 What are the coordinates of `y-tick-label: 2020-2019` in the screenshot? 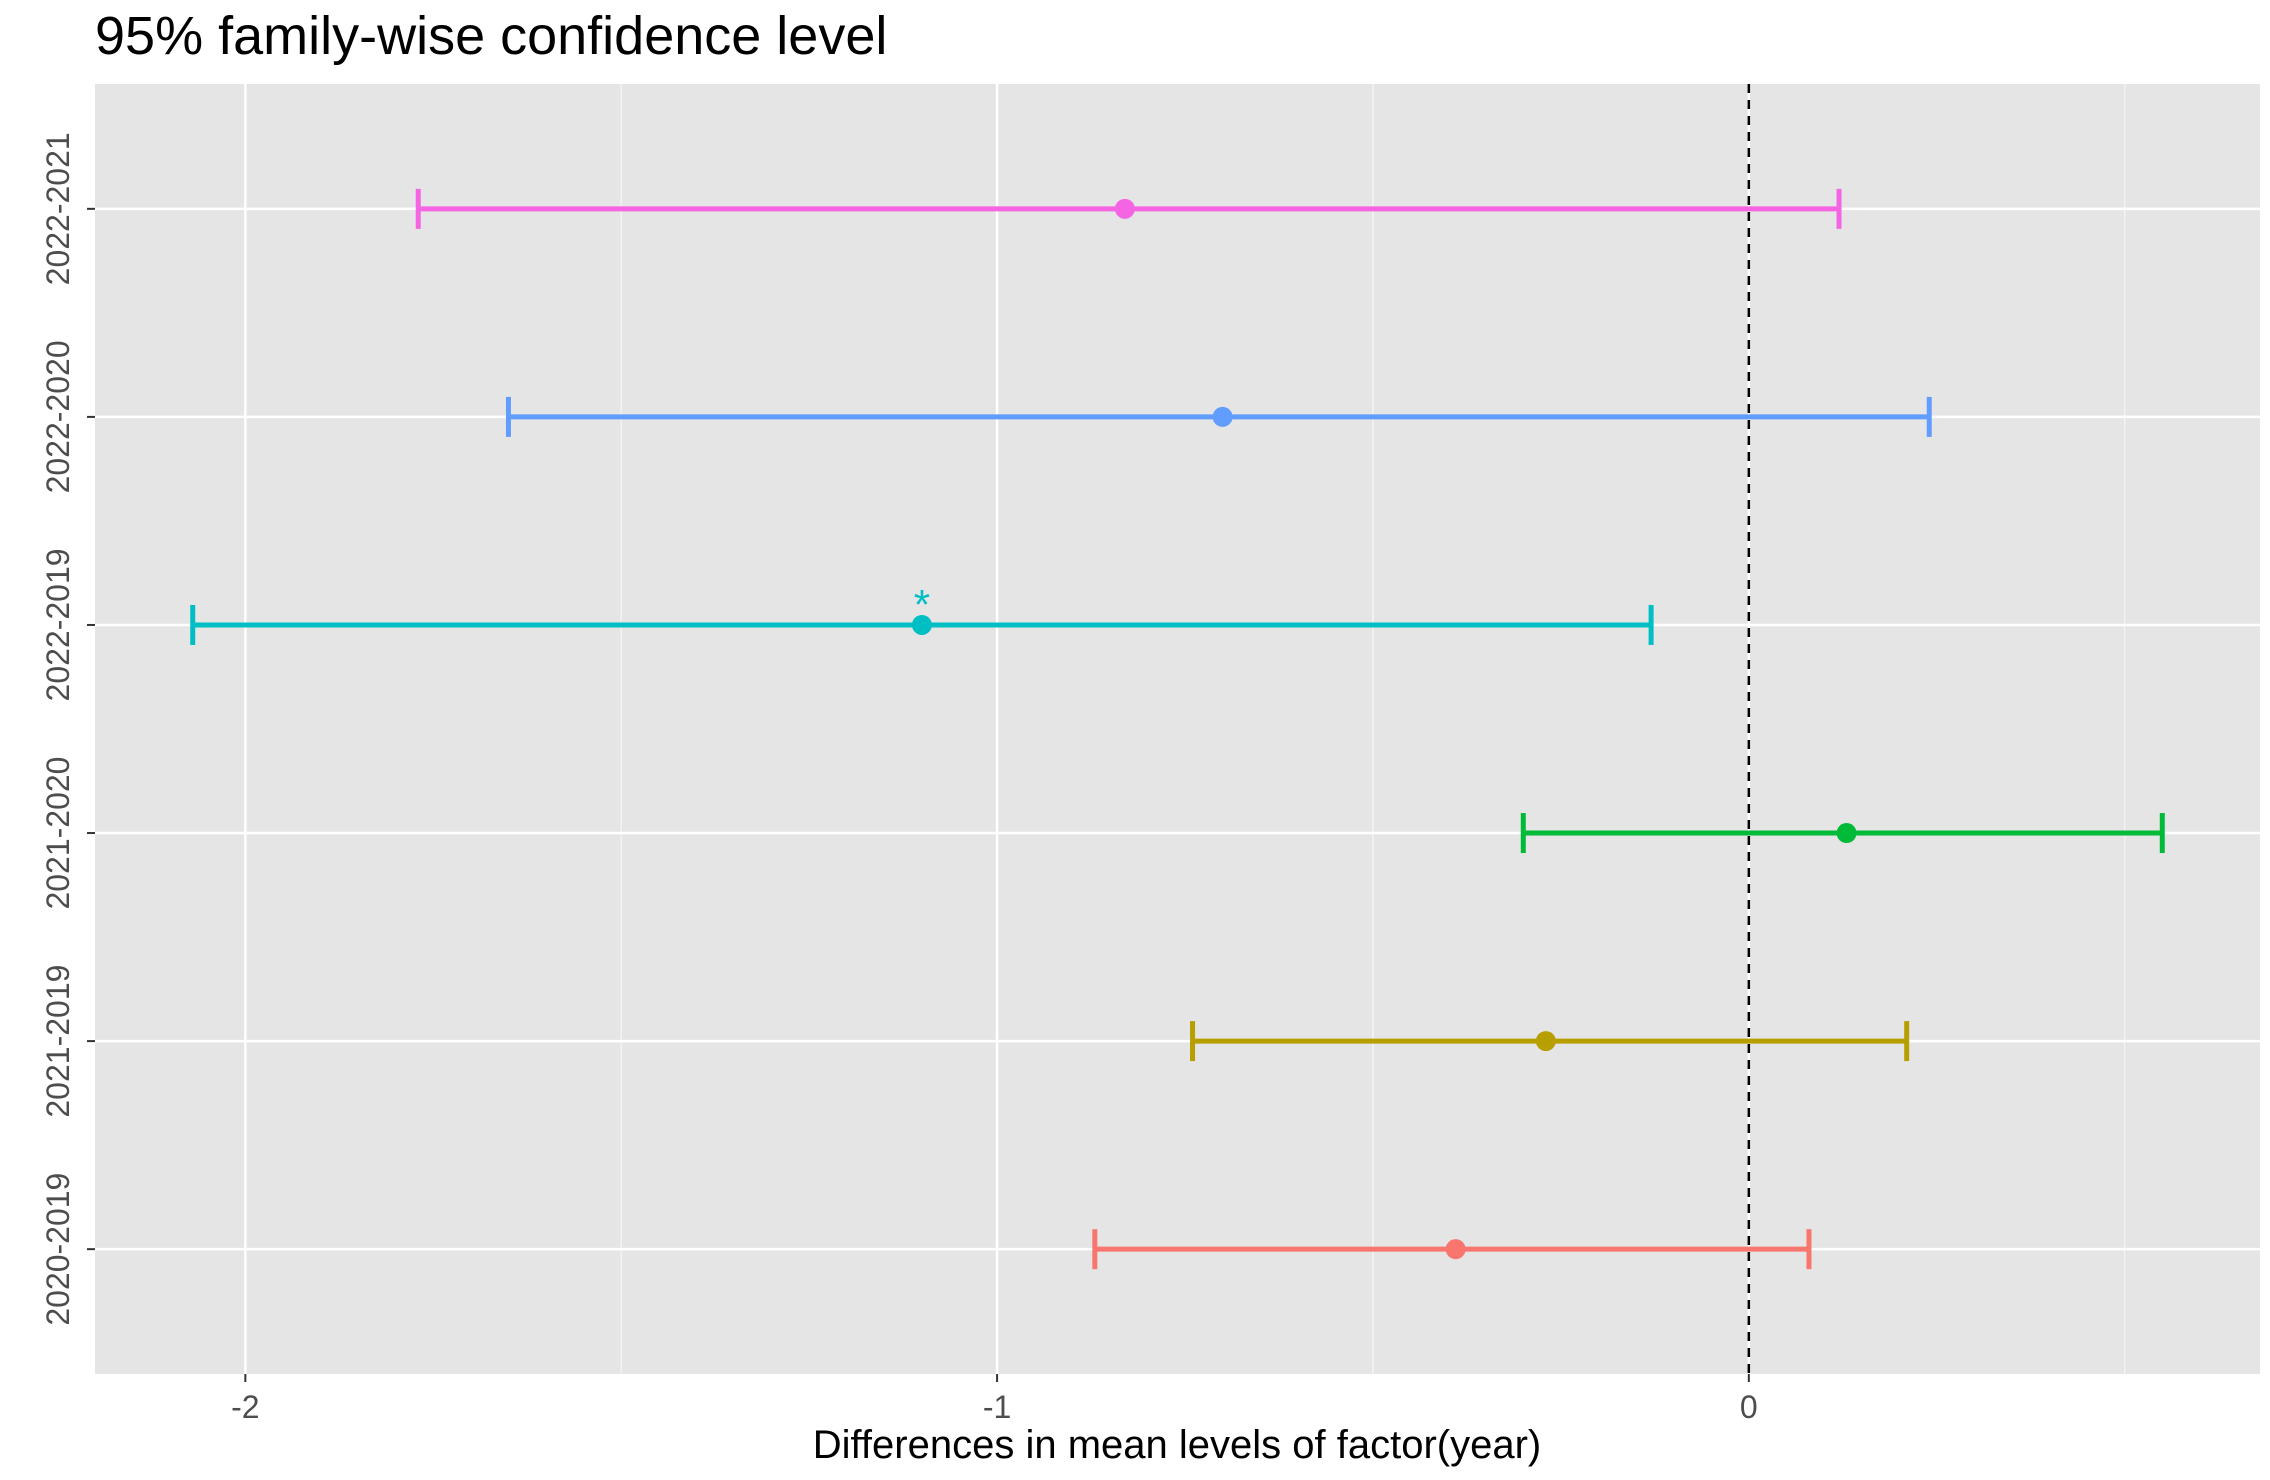 It's located at (58, 1249).